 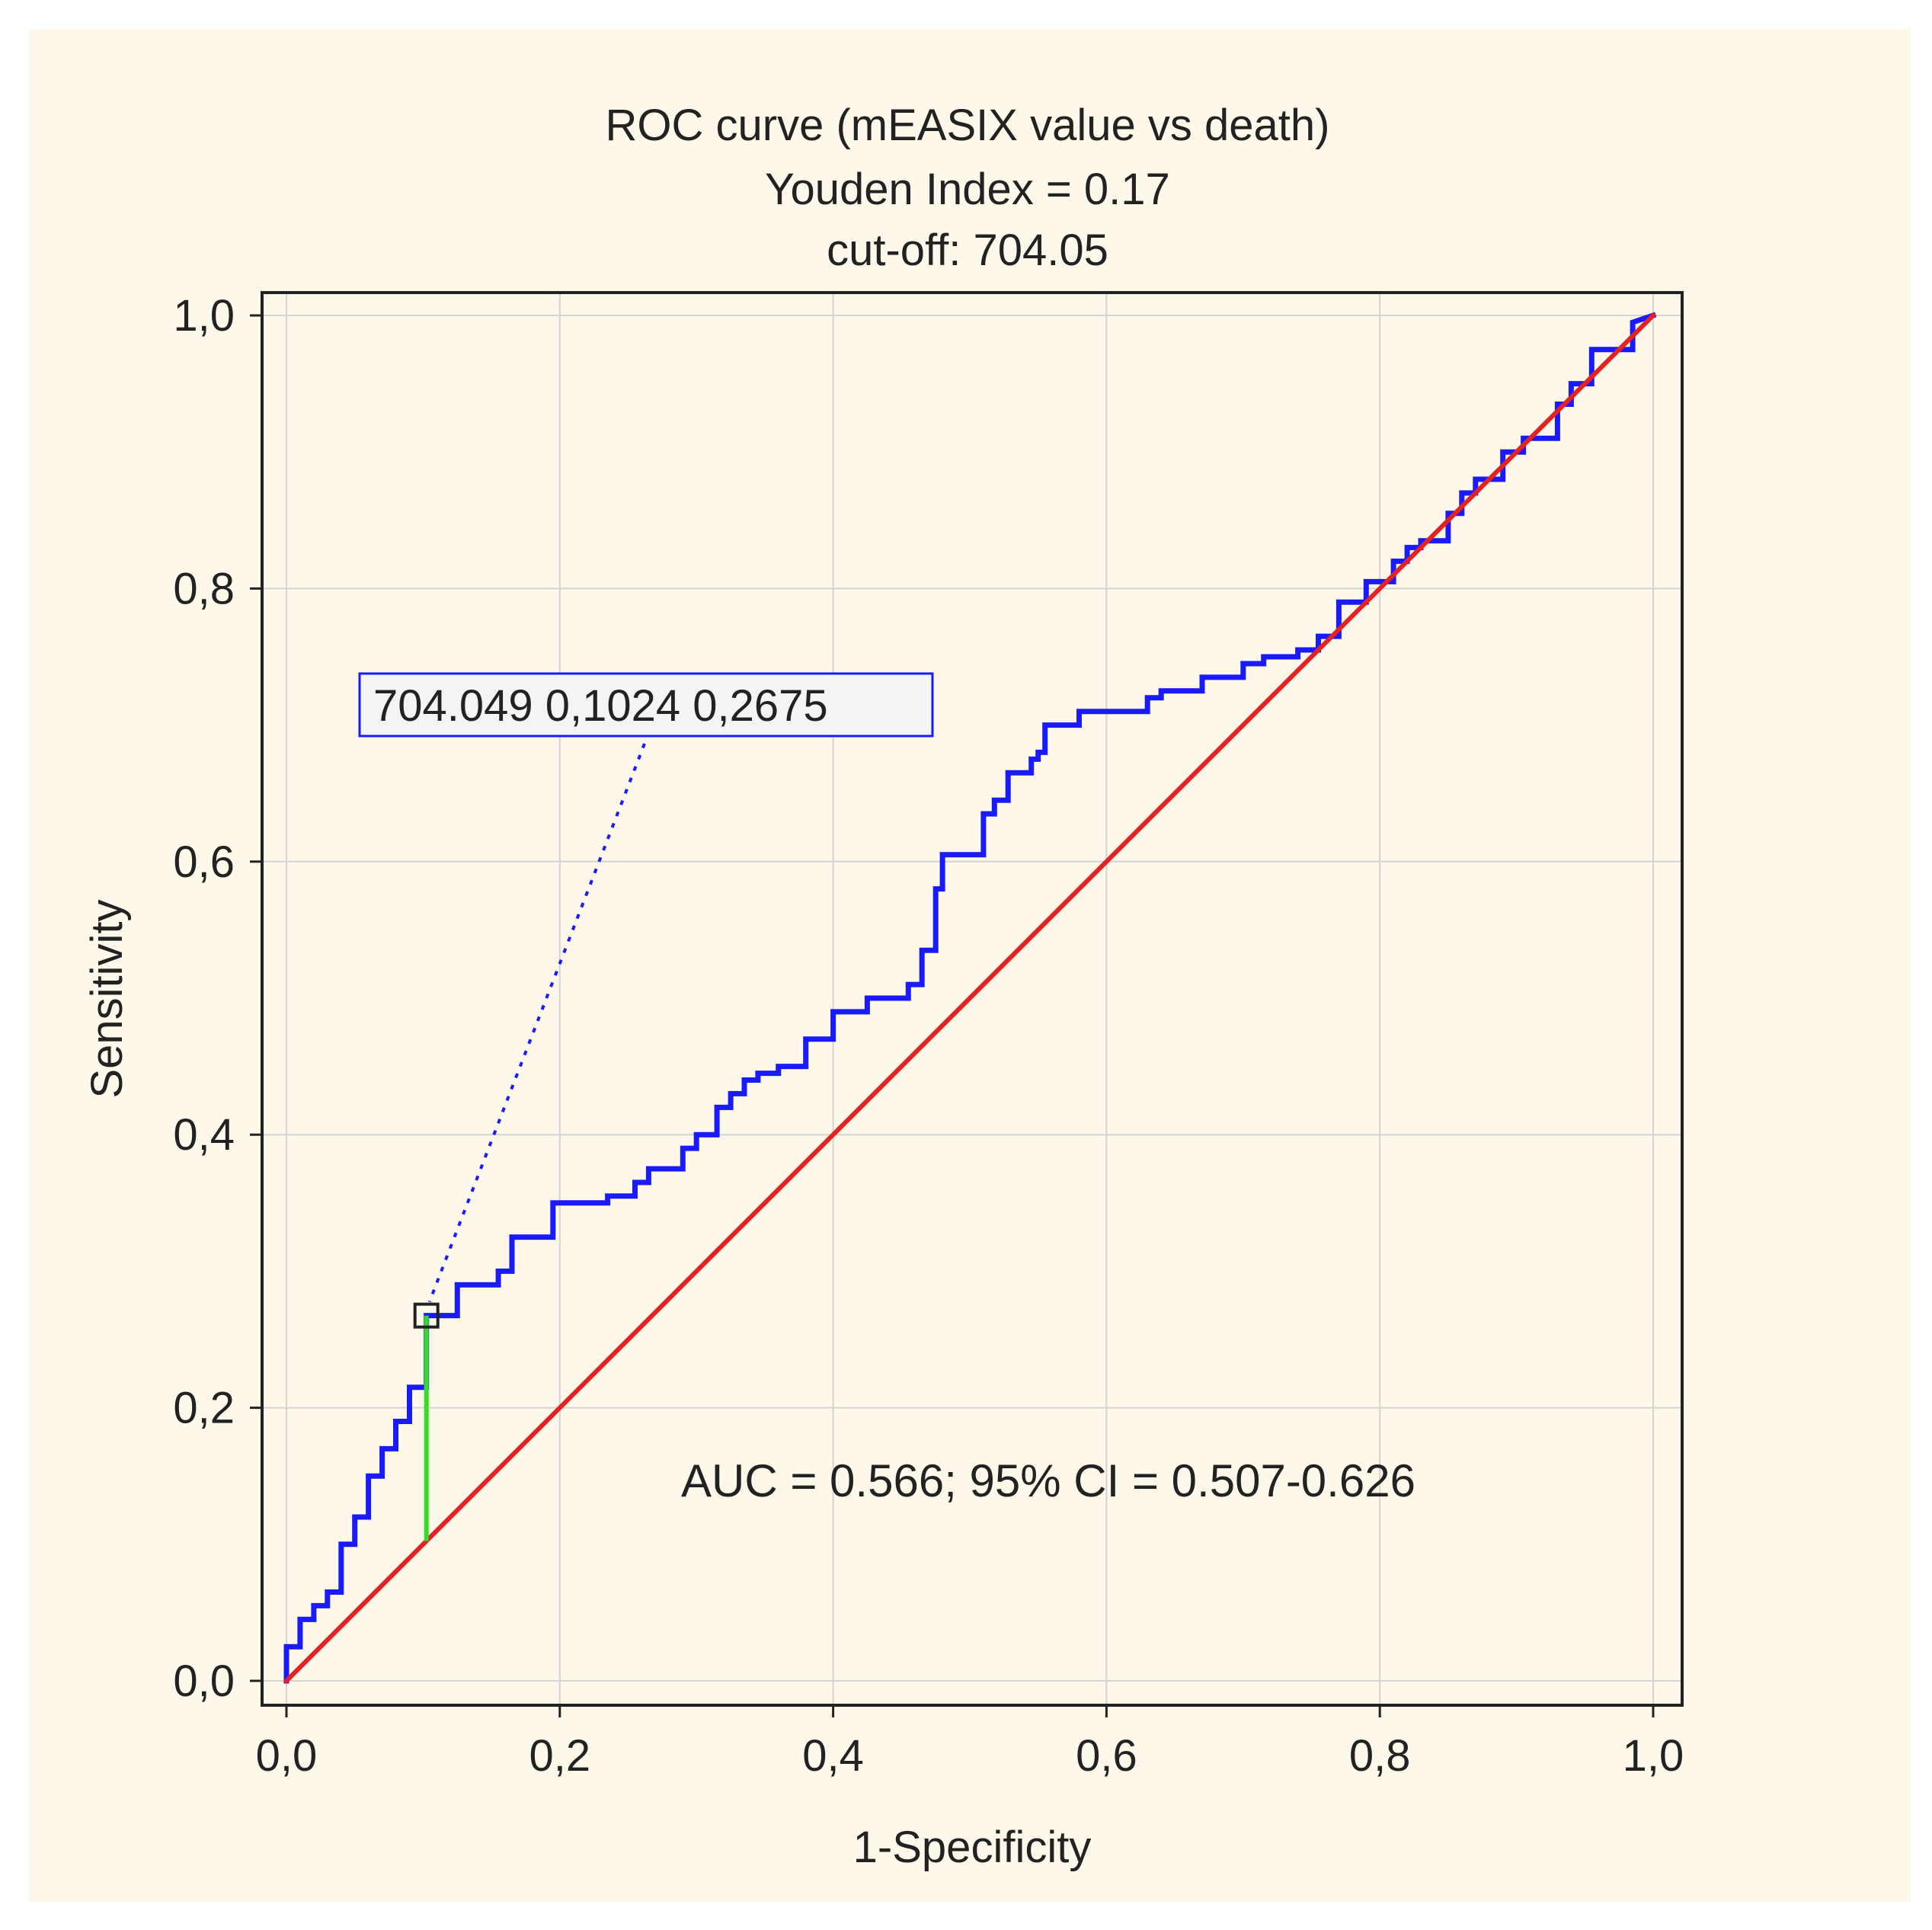 What do you see at coordinates (1106, 1756) in the screenshot?
I see `x-tick-label: 0,6` at bounding box center [1106, 1756].